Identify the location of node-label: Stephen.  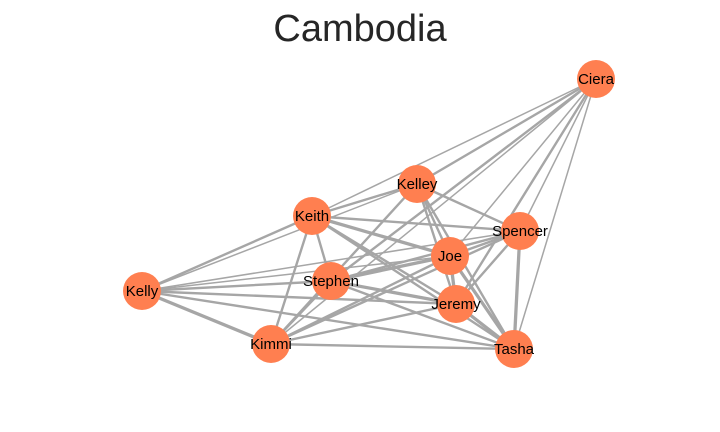
(331, 281).